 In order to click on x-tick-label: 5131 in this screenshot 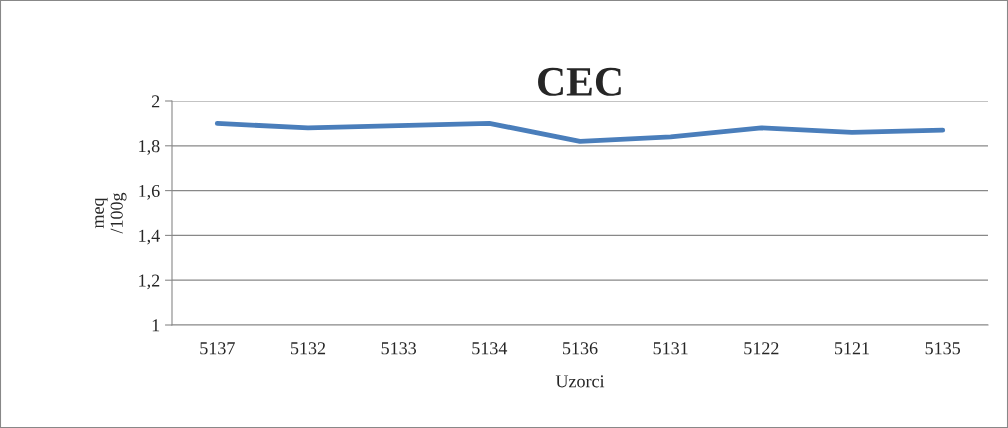, I will do `click(670, 348)`.